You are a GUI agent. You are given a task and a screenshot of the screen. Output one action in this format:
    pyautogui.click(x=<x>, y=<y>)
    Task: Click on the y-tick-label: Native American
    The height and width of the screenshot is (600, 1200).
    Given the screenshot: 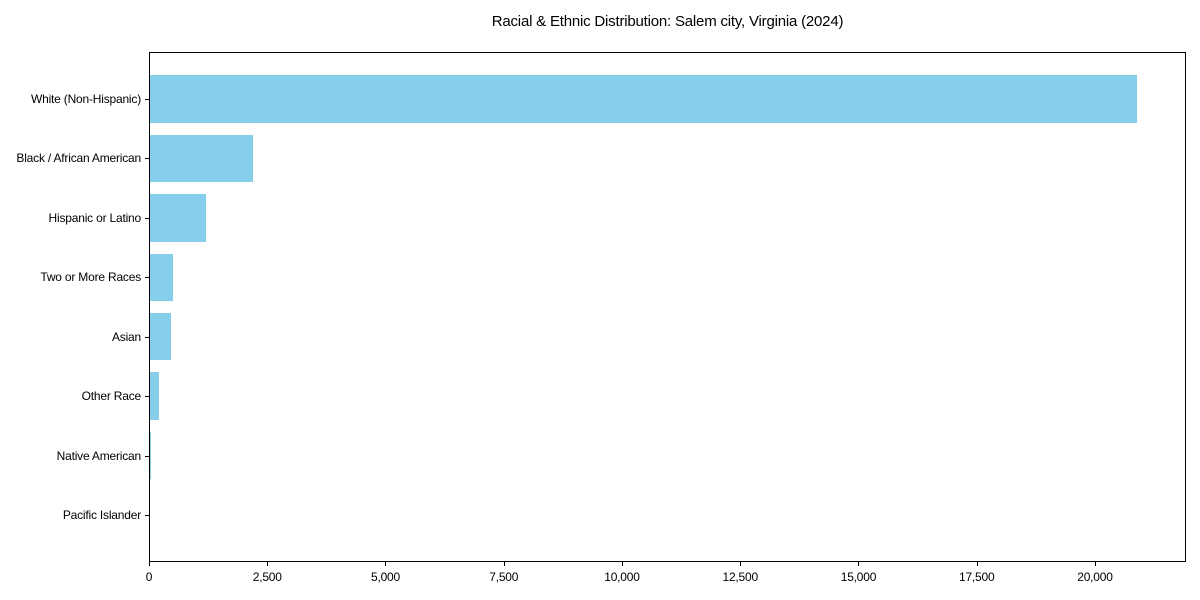 What is the action you would take?
    pyautogui.click(x=99, y=455)
    